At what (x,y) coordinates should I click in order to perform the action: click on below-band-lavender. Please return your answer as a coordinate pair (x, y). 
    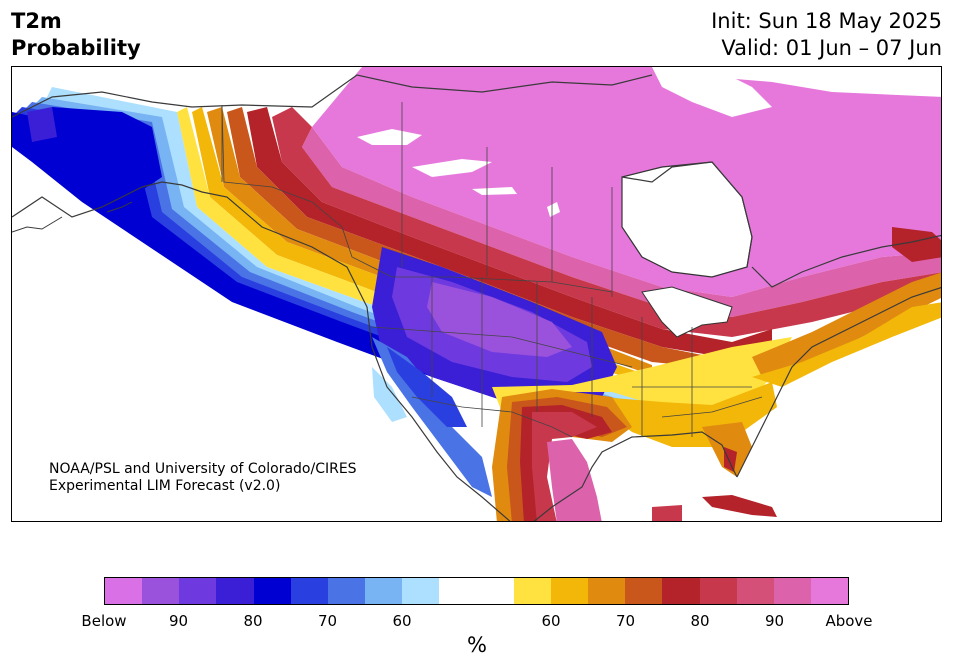
    Looking at the image, I should click on (499, 319).